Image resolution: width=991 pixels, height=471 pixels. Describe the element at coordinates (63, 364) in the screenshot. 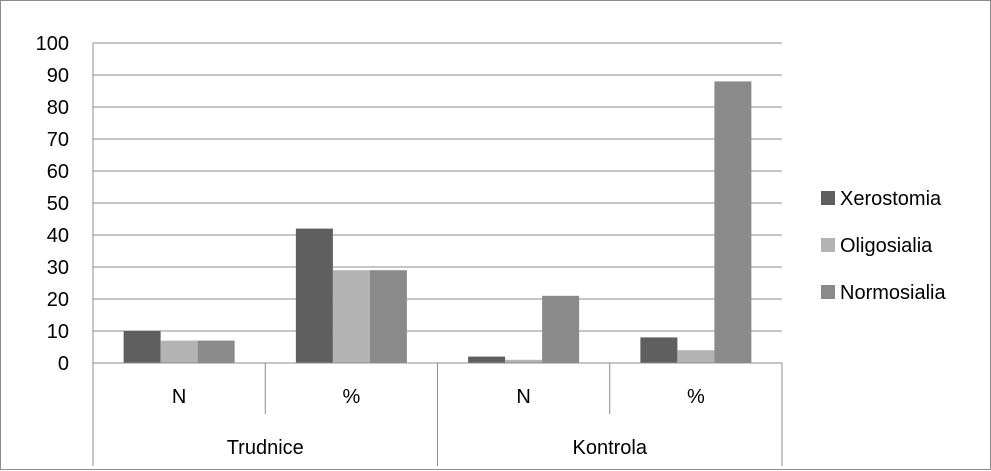

I see `y-tick-label-0: 0` at that location.